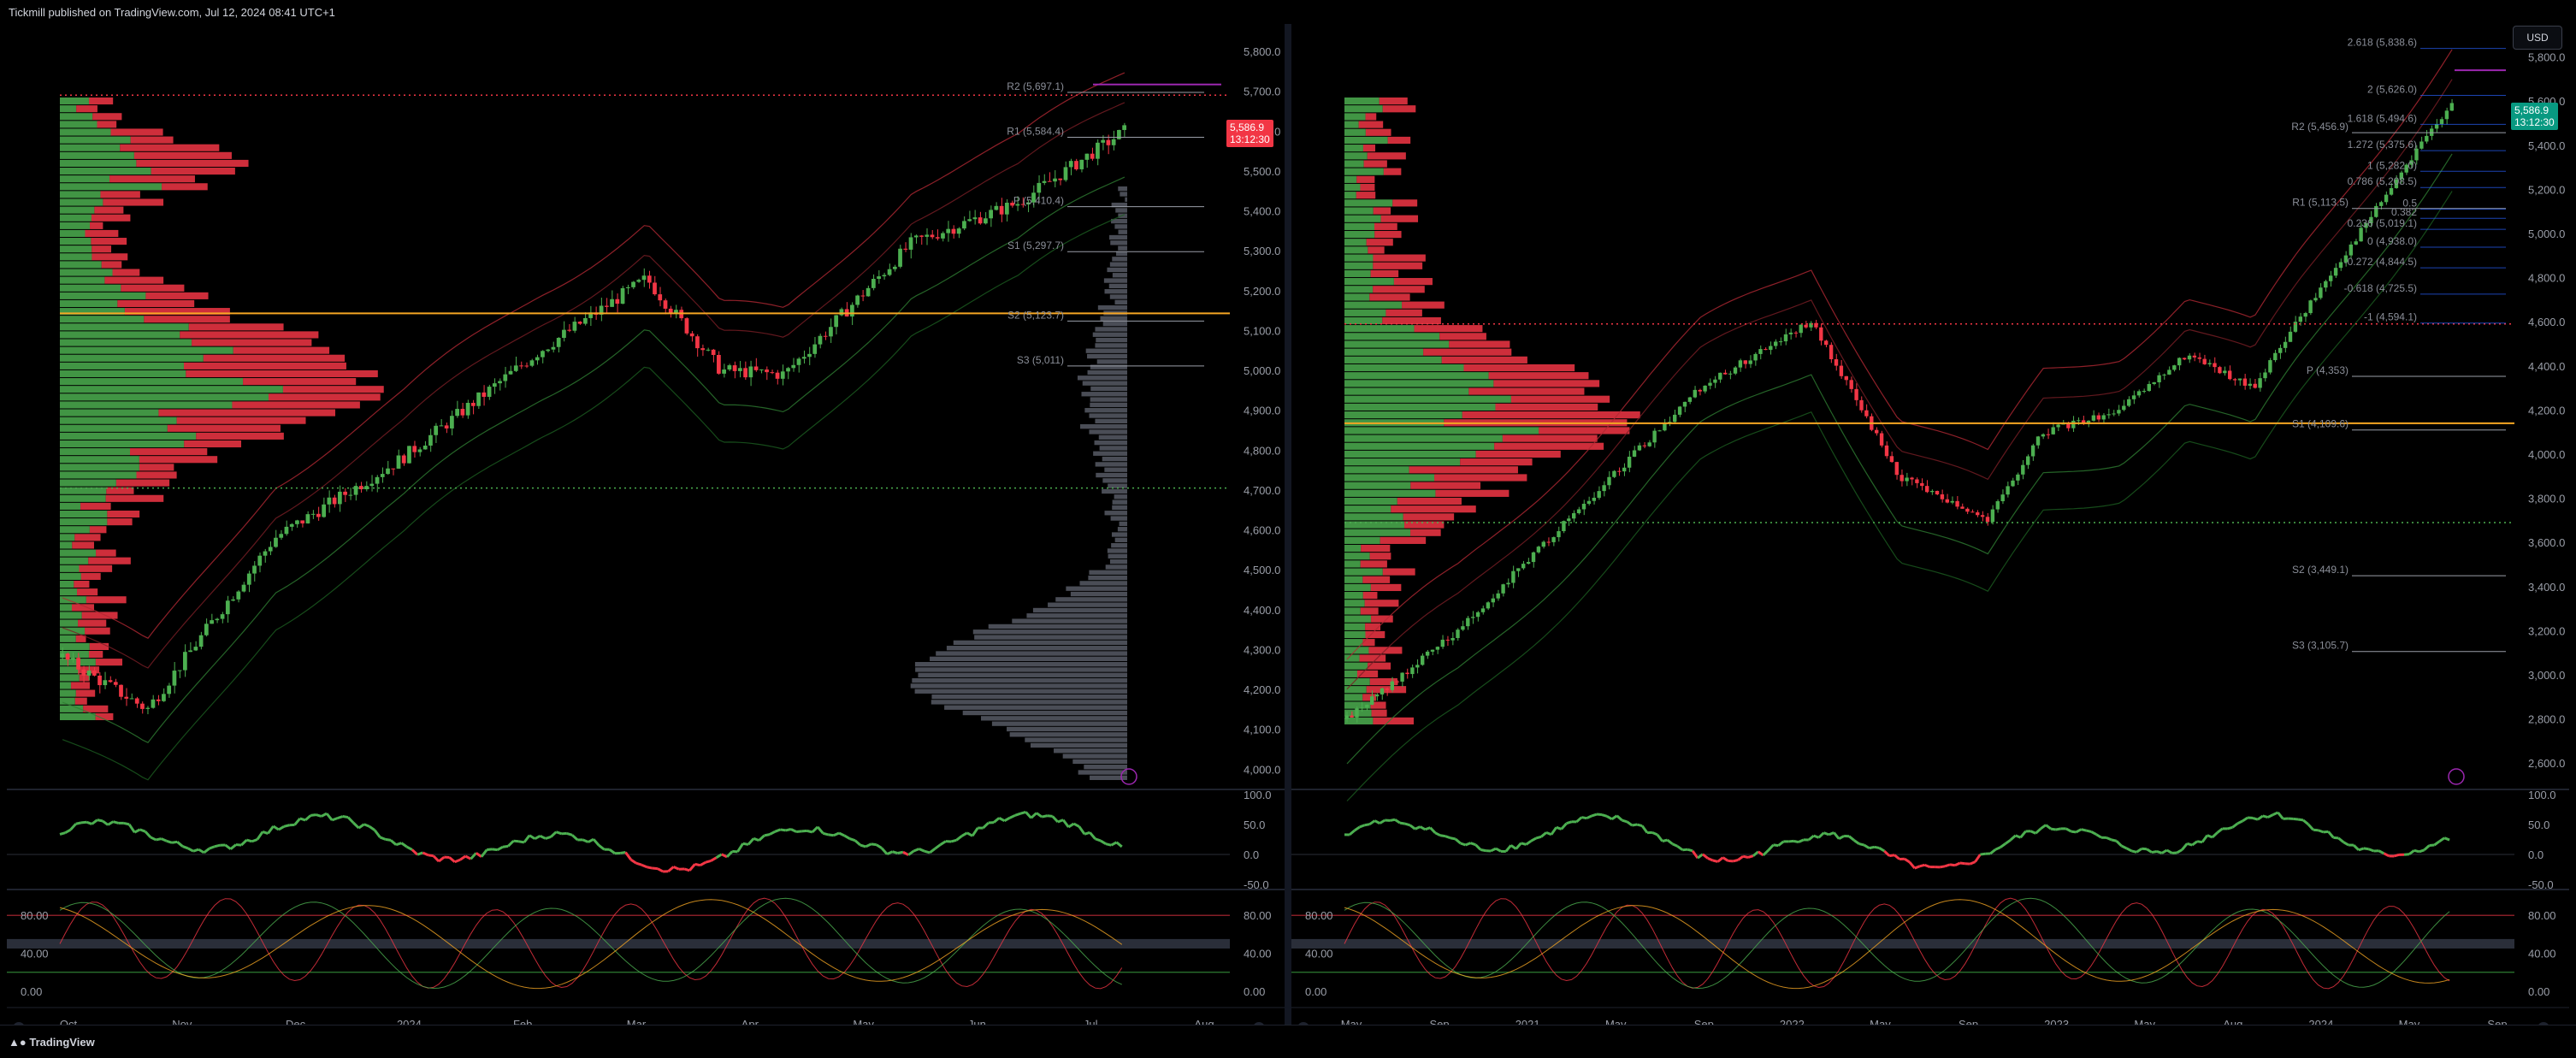 The width and height of the screenshot is (2576, 1058). What do you see at coordinates (2537, 38) in the screenshot?
I see `currency-button: USD` at bounding box center [2537, 38].